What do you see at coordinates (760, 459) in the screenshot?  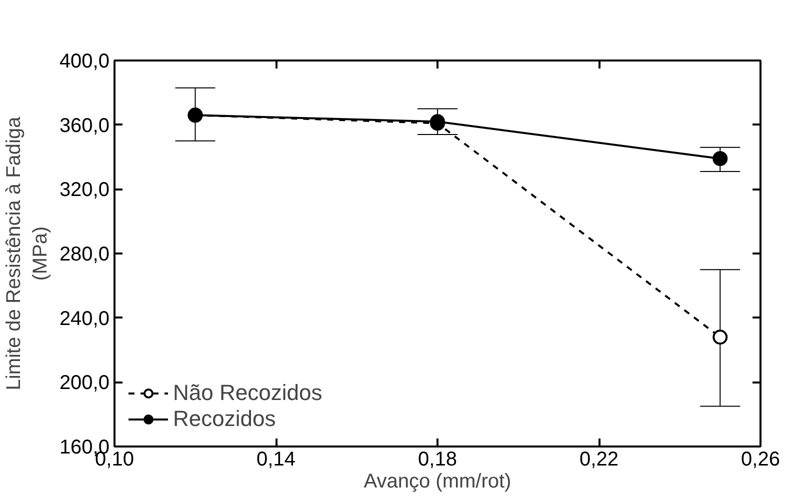 I see `x-tick-label: 0,26` at bounding box center [760, 459].